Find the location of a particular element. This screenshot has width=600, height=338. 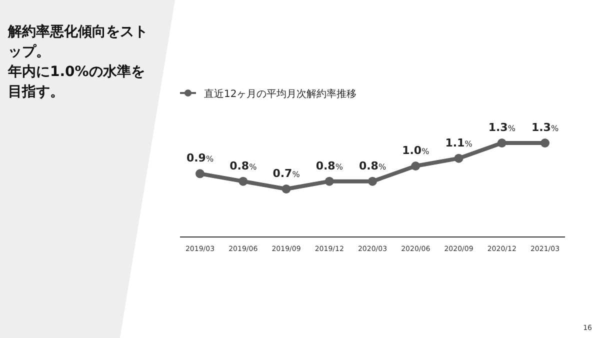

data-label: 1.1% is located at coordinates (459, 143).